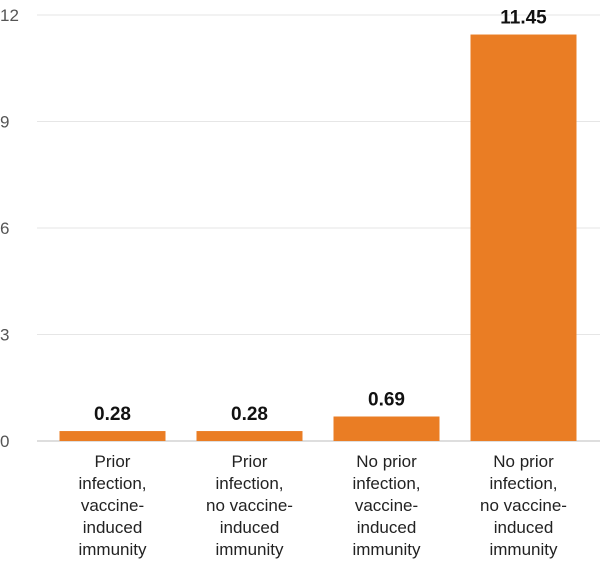 The width and height of the screenshot is (600, 566). Describe the element at coordinates (9, 228) in the screenshot. I see `y-axis-tick-labels: 0 3 6 9 12` at that location.